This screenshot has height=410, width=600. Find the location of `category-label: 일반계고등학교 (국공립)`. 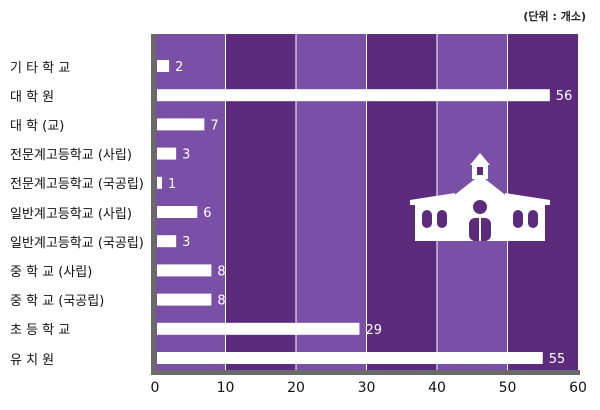

category-label: 일반계고등학교 (국공립) is located at coordinates (77, 243).